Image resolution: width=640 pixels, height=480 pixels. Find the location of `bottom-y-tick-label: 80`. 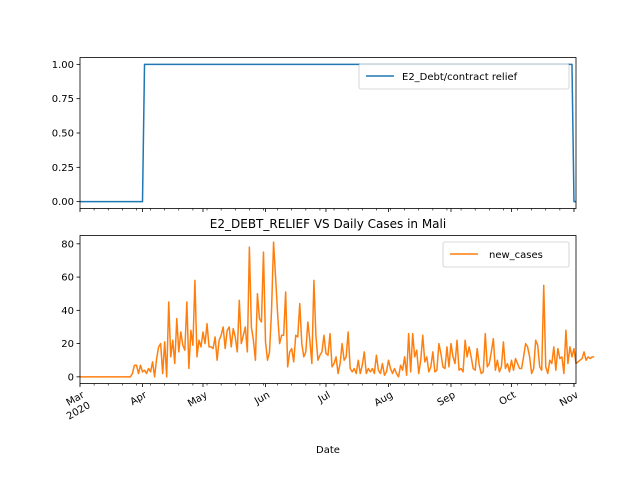

bottom-y-tick-label: 80 is located at coordinates (67, 244).